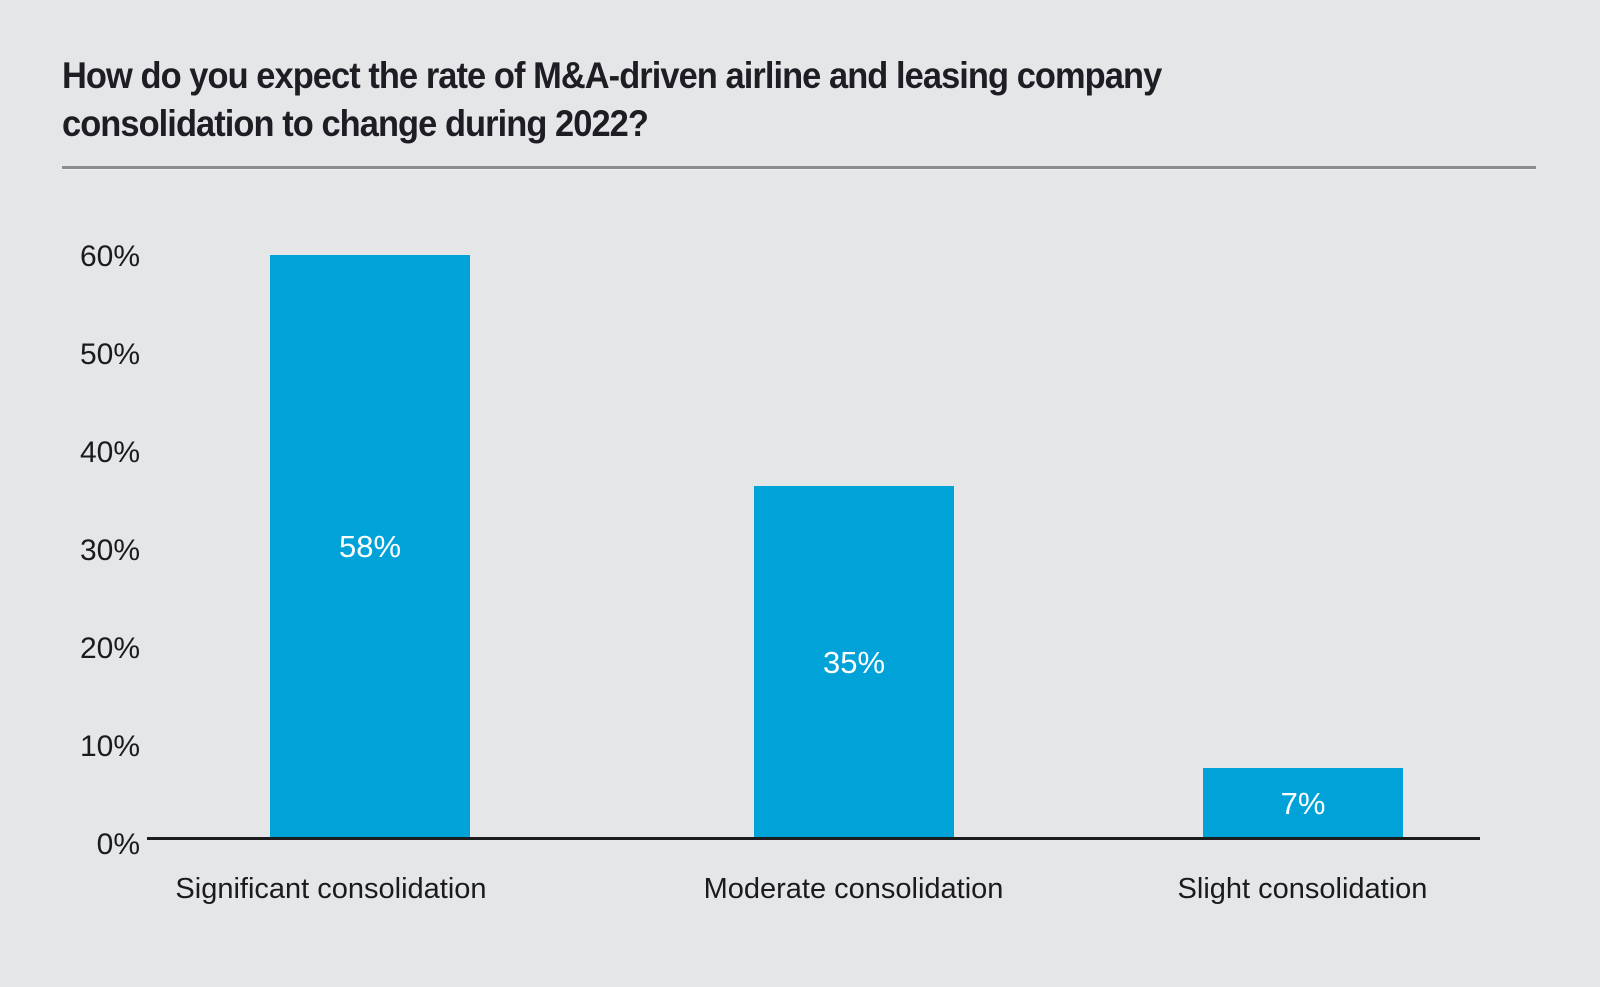 The image size is (1600, 987). I want to click on bar-significant-consolidation: 58%, so click(370, 546).